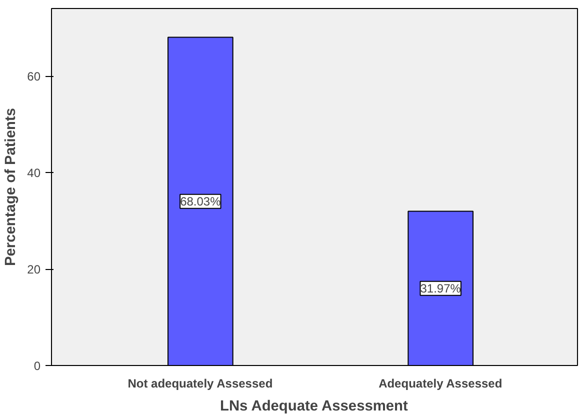  Describe the element at coordinates (440, 383) in the screenshot. I see `x-tick-label: Adequately Assessed` at that location.